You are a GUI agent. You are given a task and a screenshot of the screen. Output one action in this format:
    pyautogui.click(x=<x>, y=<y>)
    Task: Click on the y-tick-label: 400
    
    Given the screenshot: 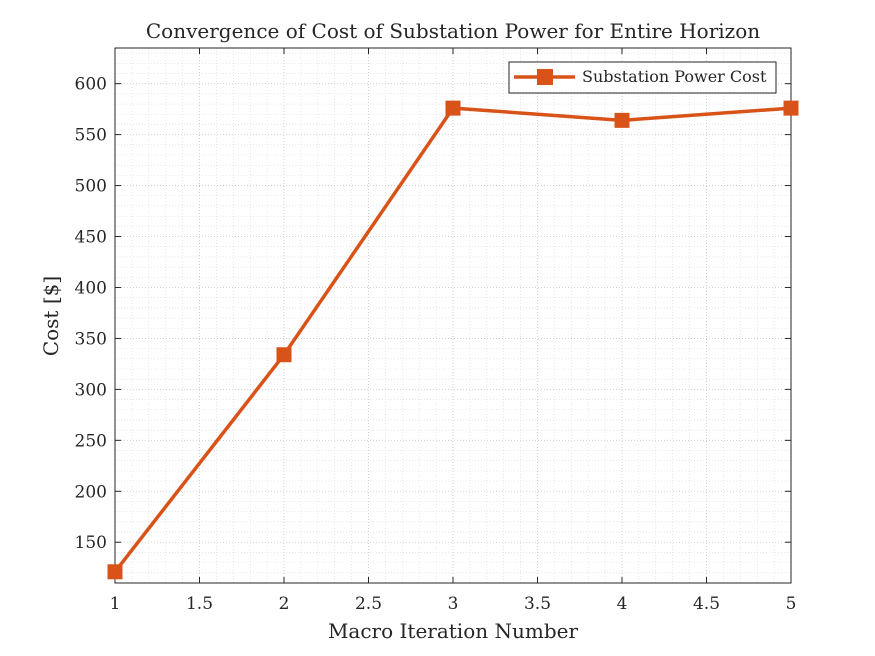 What is the action you would take?
    pyautogui.click(x=91, y=288)
    